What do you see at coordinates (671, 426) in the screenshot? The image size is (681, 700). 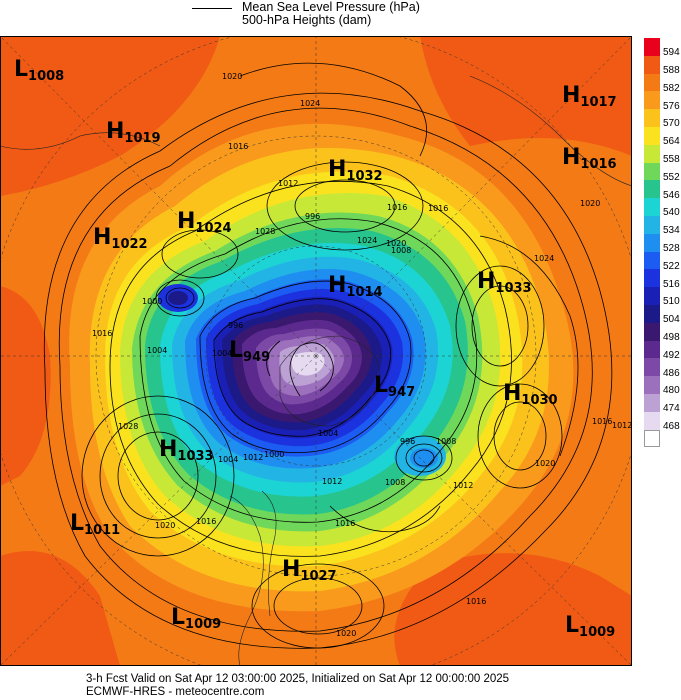 I see `colorbar-label: 468` at bounding box center [671, 426].